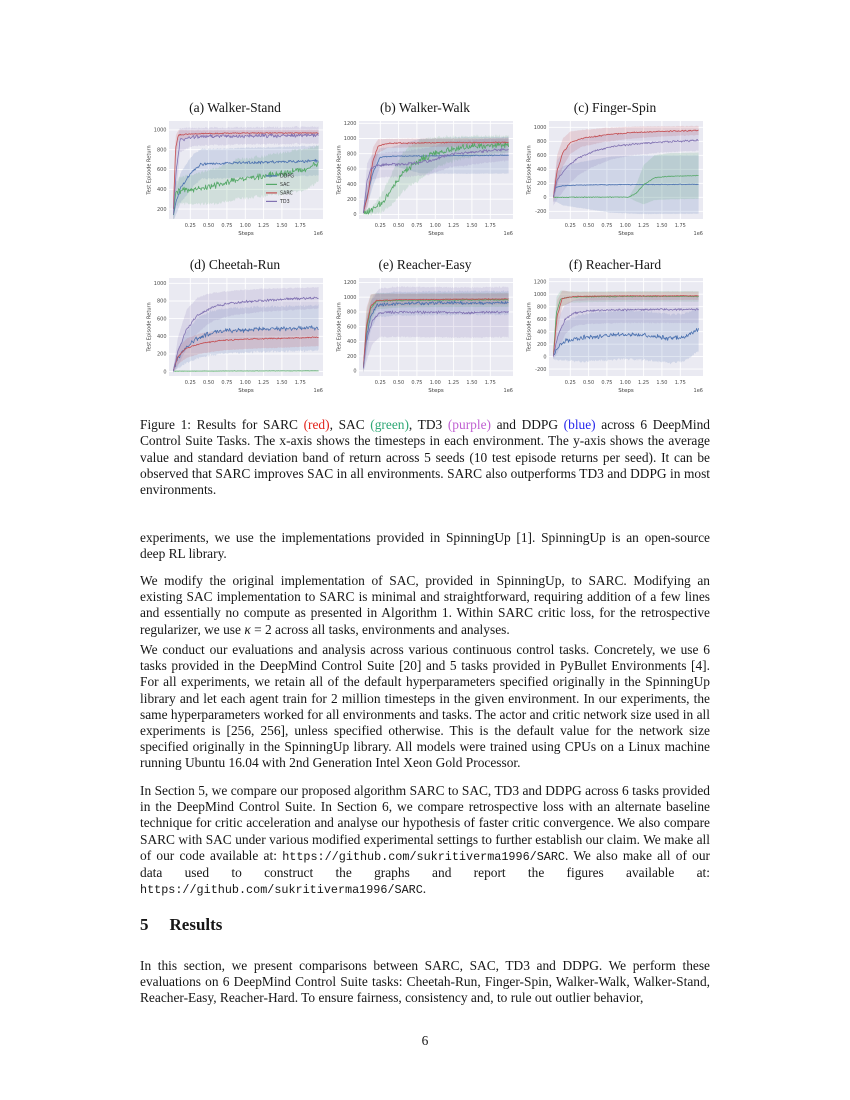  What do you see at coordinates (287, 177) in the screenshot?
I see `svg-text: DDPG` at bounding box center [287, 177].